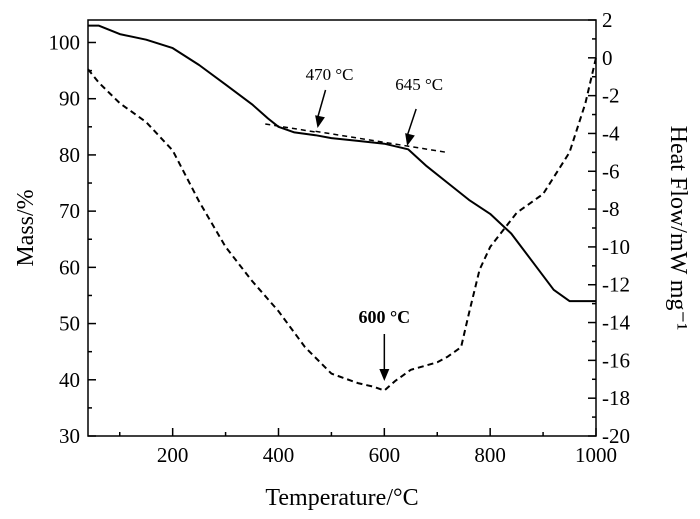  What do you see at coordinates (173, 455) in the screenshot?
I see `x-tick-label: 200` at bounding box center [173, 455].